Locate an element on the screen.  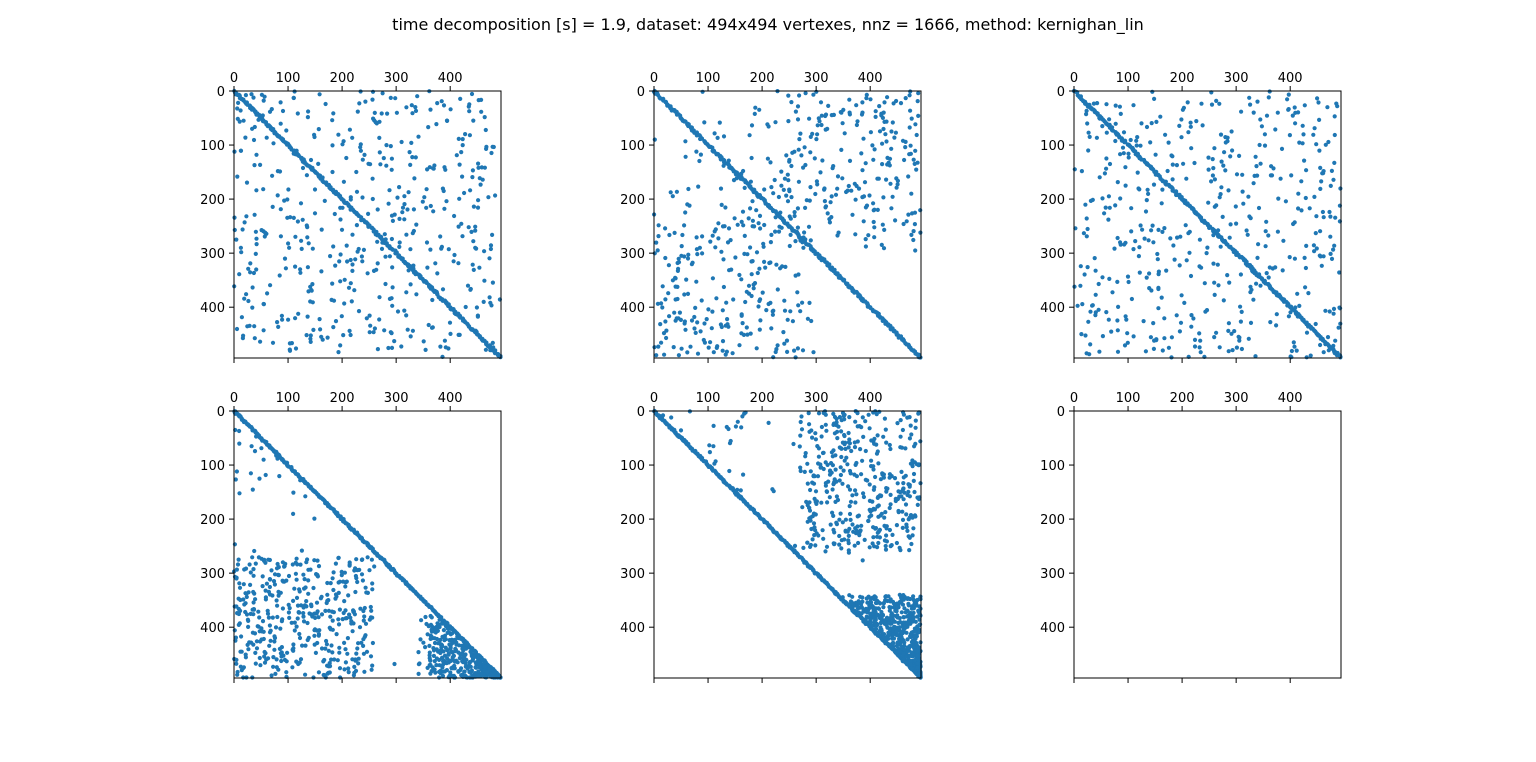
scatter-points is located at coordinates (367, 544).